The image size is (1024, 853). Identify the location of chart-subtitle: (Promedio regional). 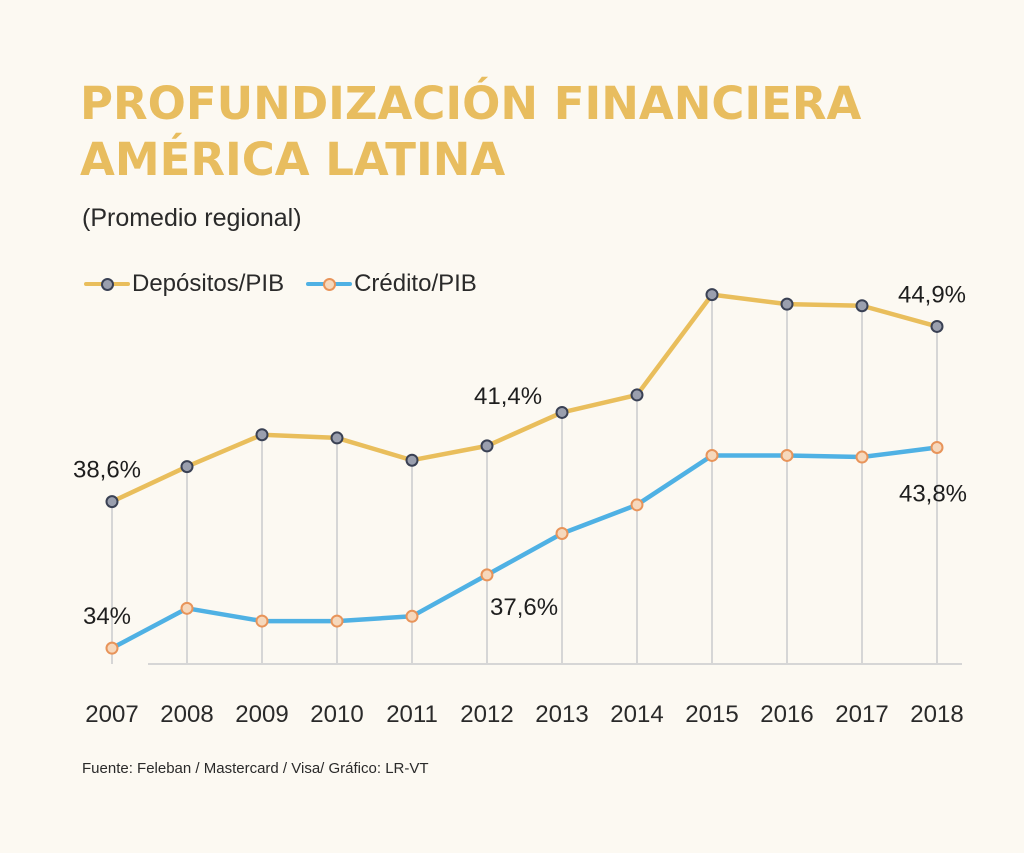
(192, 218).